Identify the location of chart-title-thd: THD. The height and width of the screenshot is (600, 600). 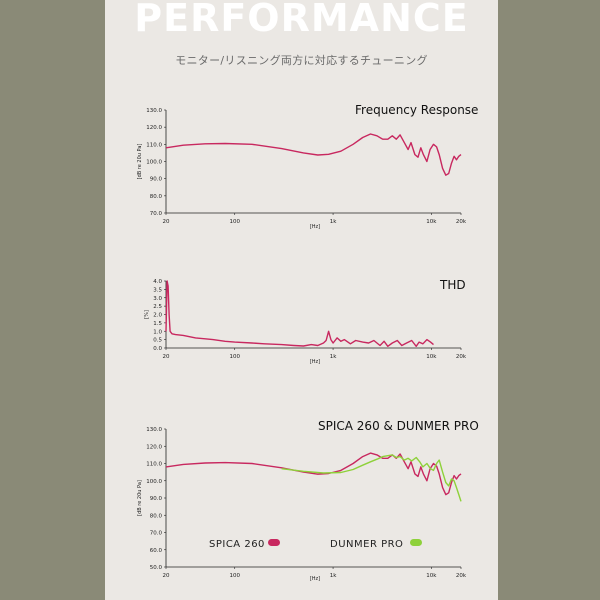
(453, 285).